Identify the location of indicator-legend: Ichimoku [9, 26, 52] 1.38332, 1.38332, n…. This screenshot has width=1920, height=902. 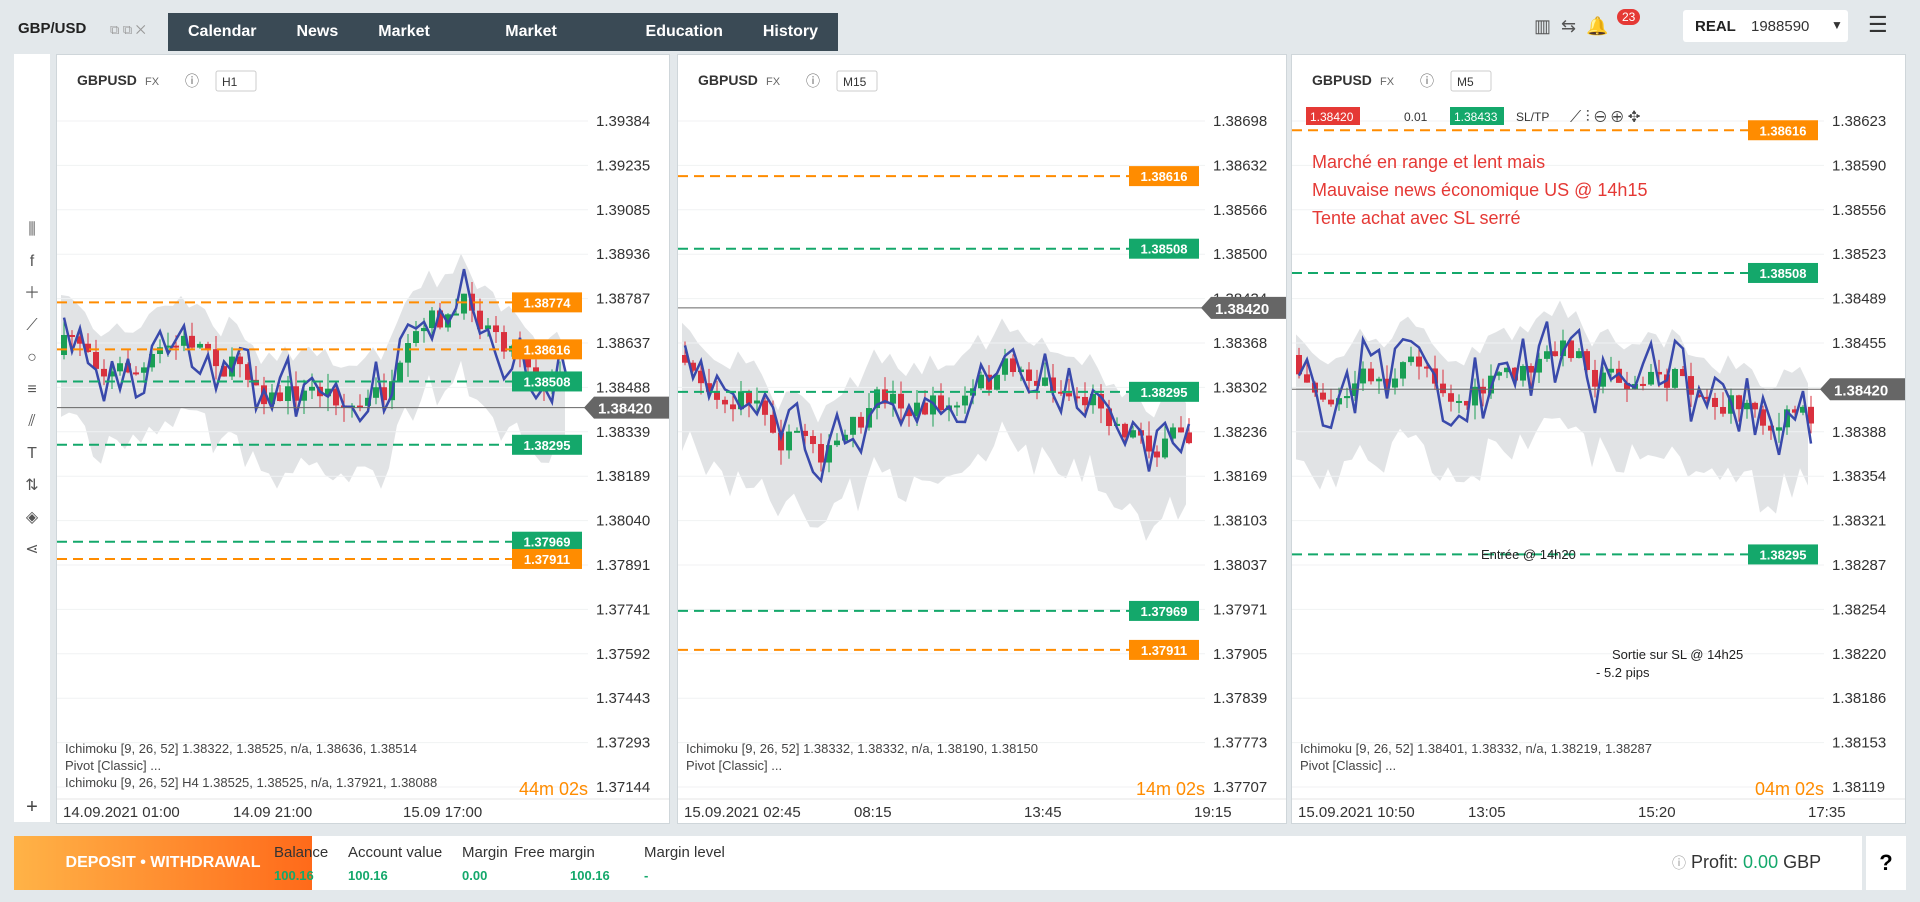
(862, 748).